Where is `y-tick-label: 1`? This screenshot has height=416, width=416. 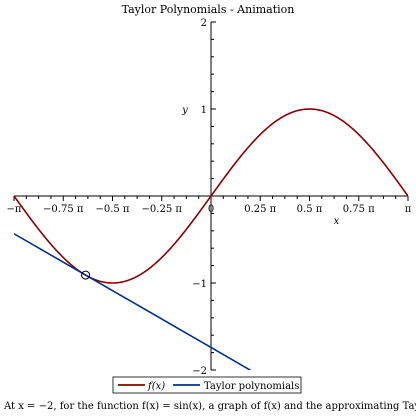 y-tick-label: 1 is located at coordinates (204, 110).